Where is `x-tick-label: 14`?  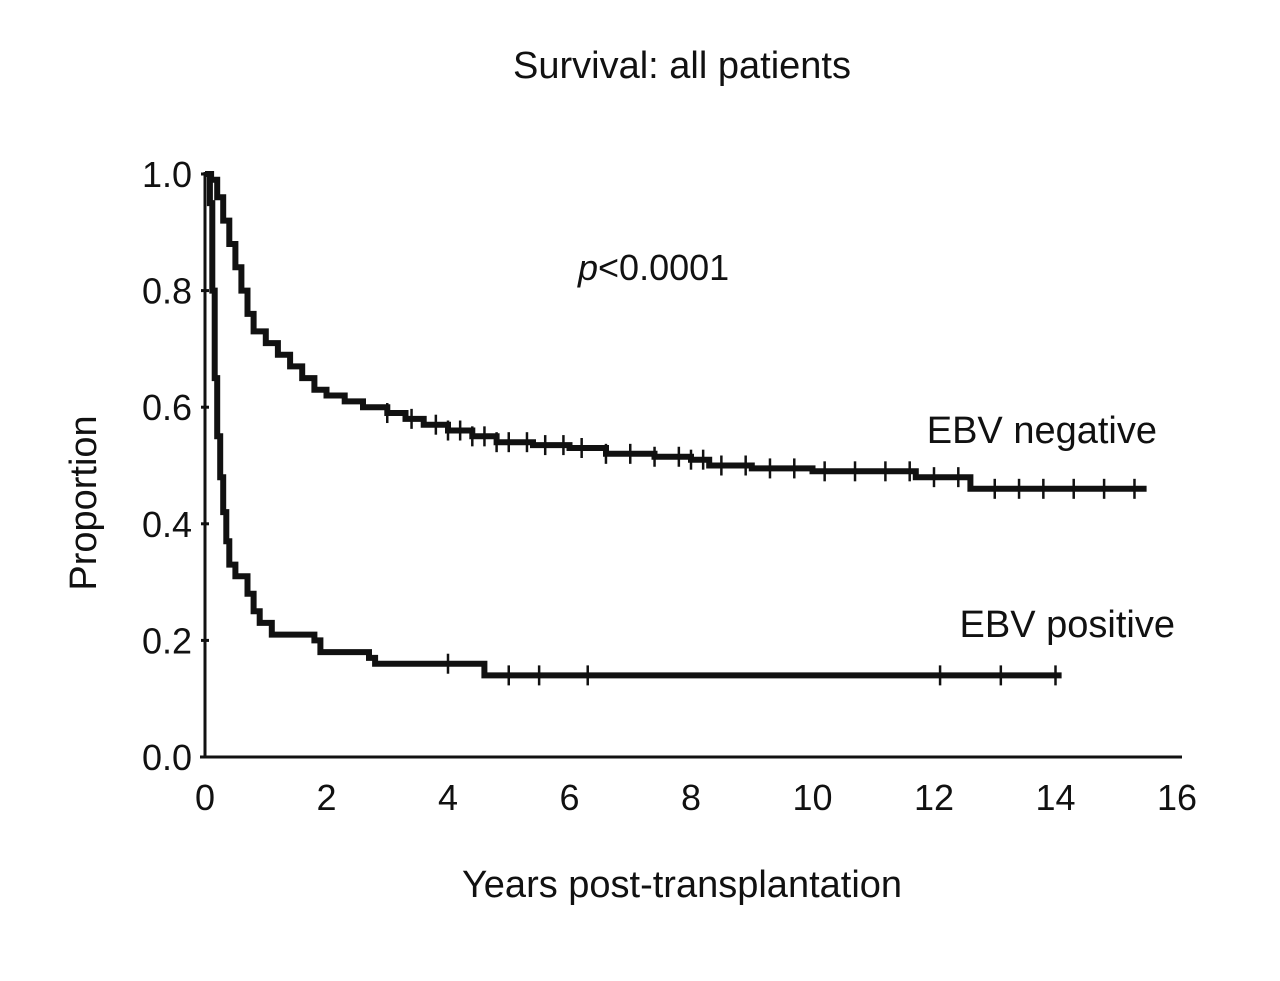
x-tick-label: 14 is located at coordinates (1055, 797).